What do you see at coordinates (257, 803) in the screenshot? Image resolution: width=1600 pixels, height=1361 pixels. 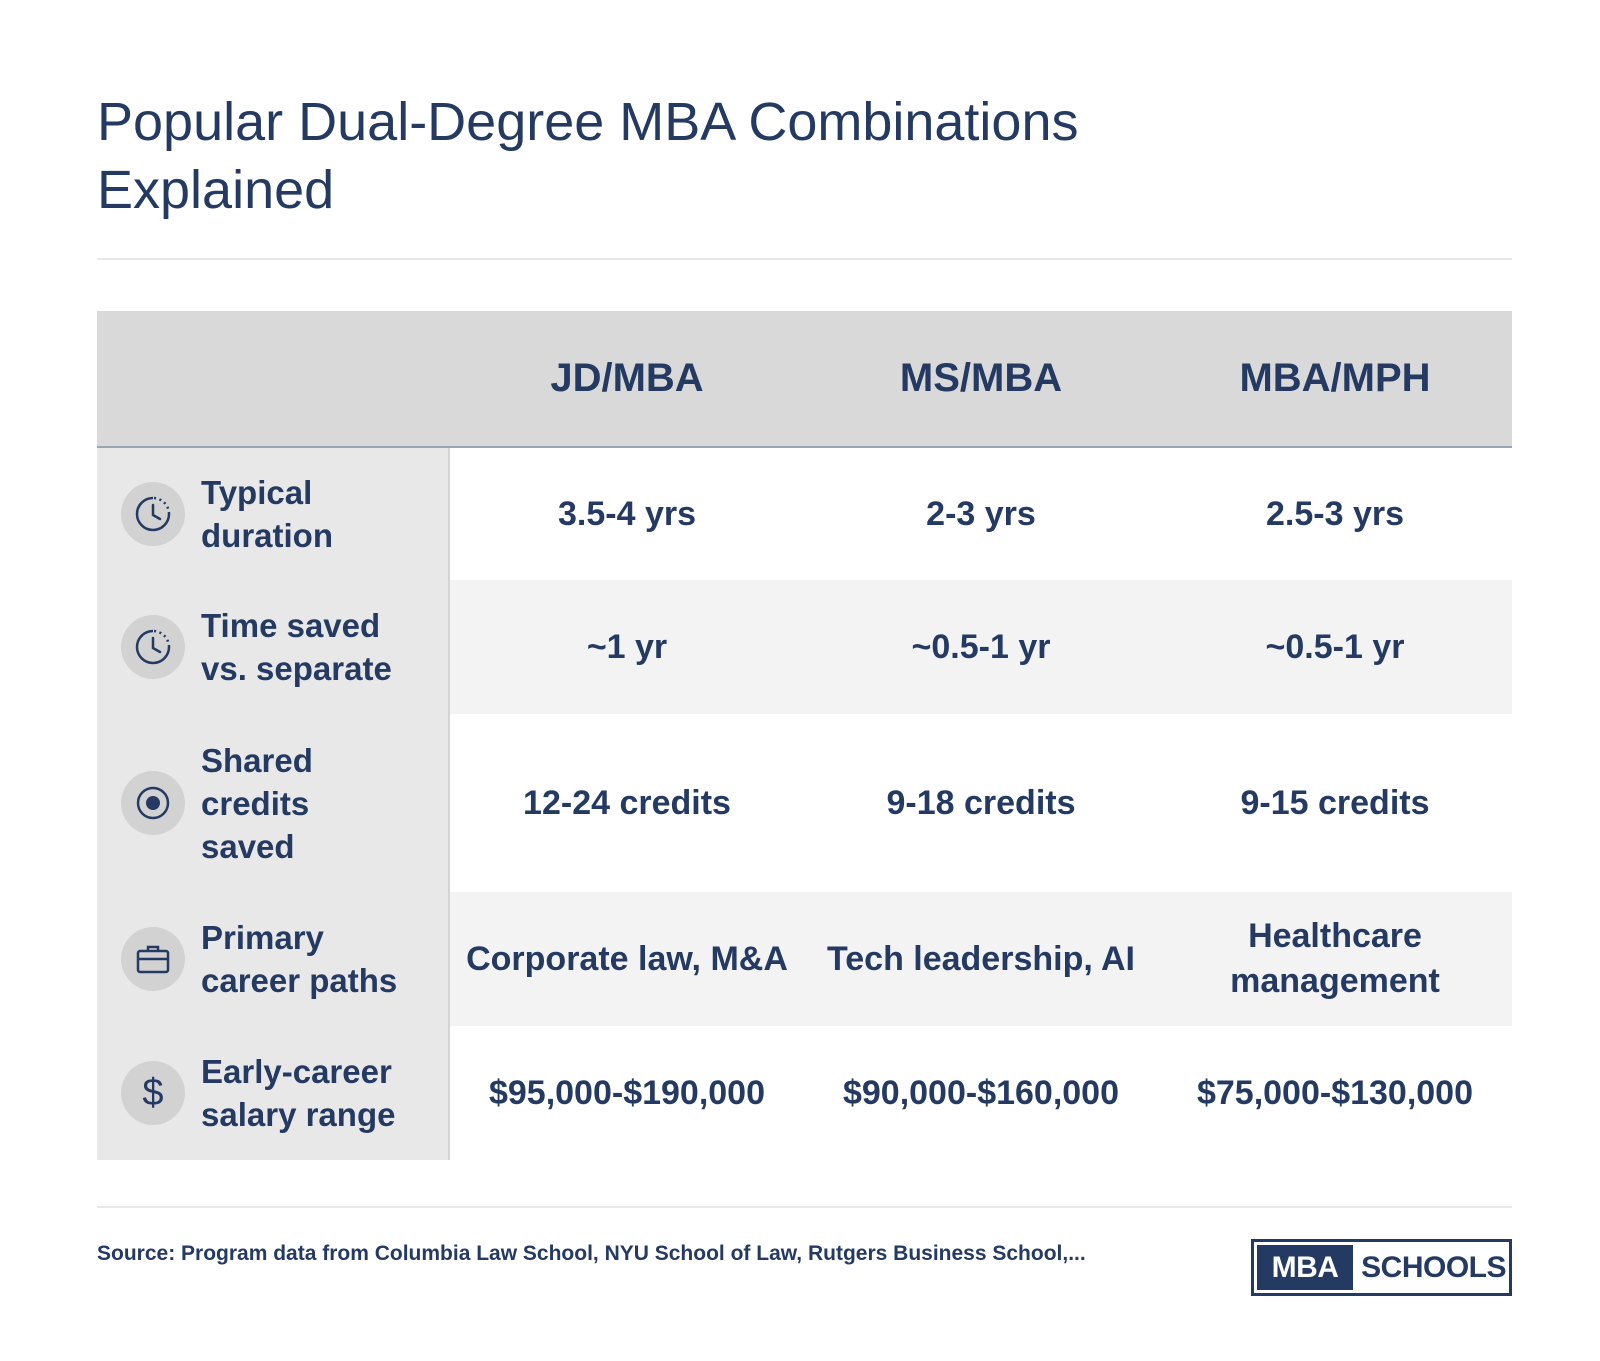 I see `row-label: Shared credits saved` at bounding box center [257, 803].